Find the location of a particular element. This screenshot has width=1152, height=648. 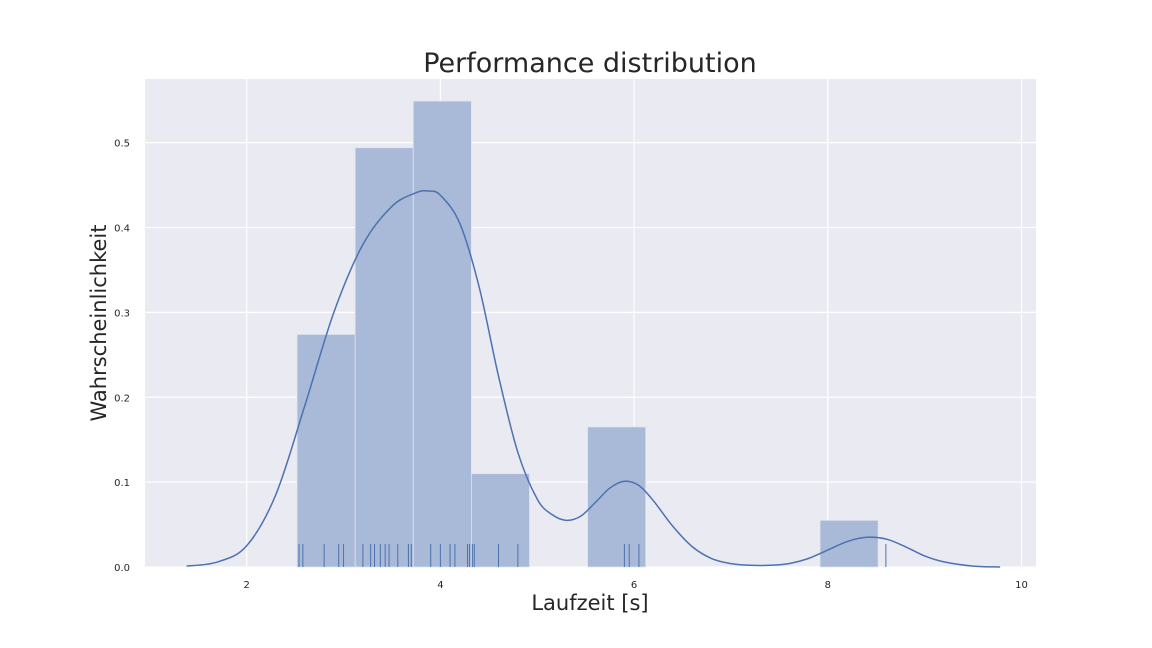

y-tick-label-4: 0.4 is located at coordinates (122, 229).